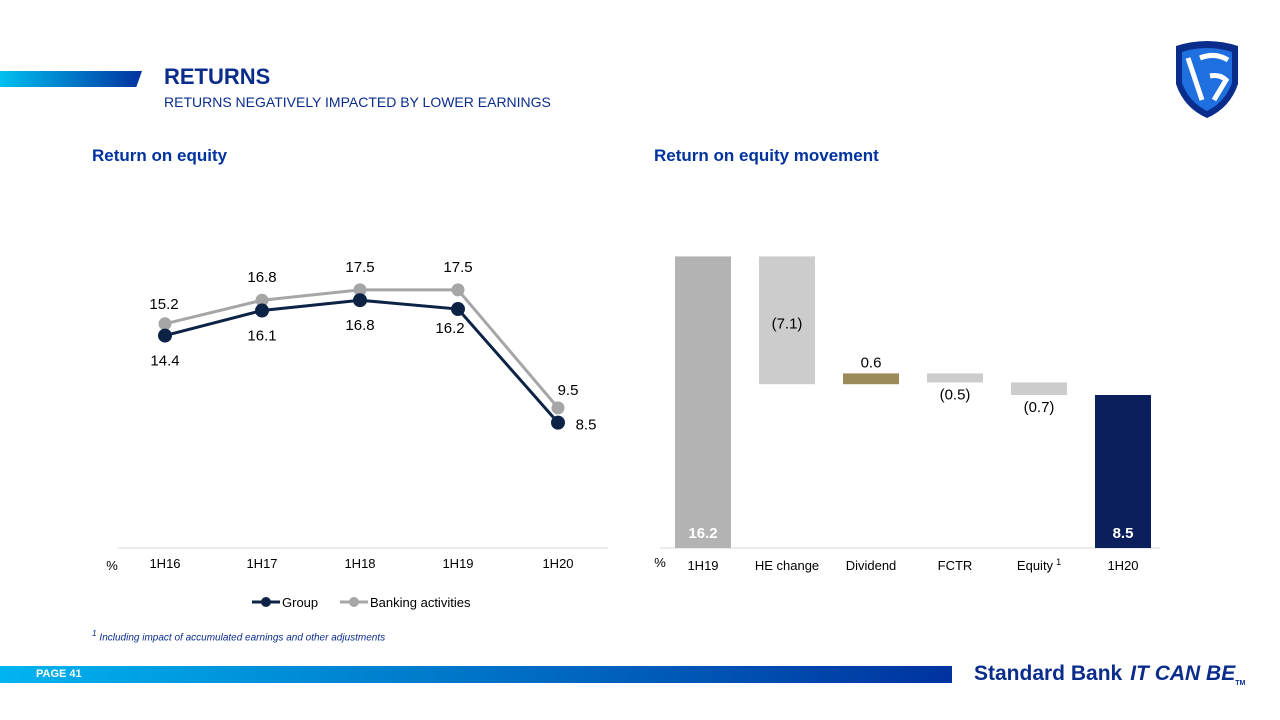  What do you see at coordinates (266, 602) in the screenshot?
I see `legend-marker-group` at bounding box center [266, 602].